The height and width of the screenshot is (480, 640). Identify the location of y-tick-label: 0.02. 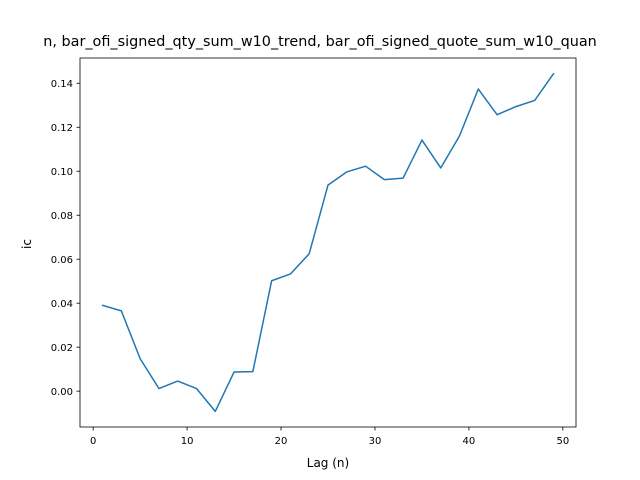
(62, 348).